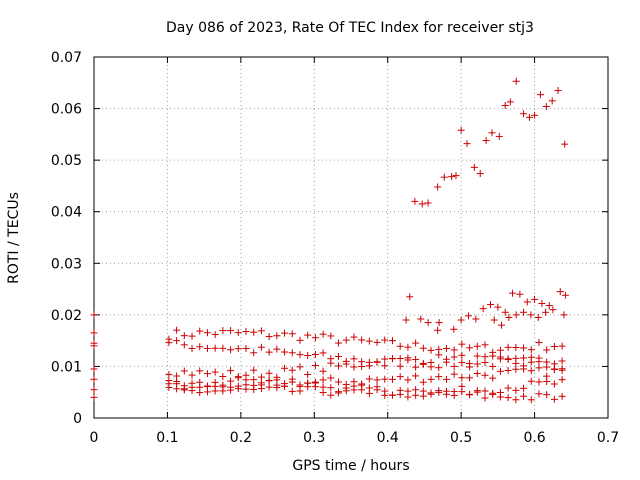  I want to click on y-tick-label: 0.03, so click(66, 264).